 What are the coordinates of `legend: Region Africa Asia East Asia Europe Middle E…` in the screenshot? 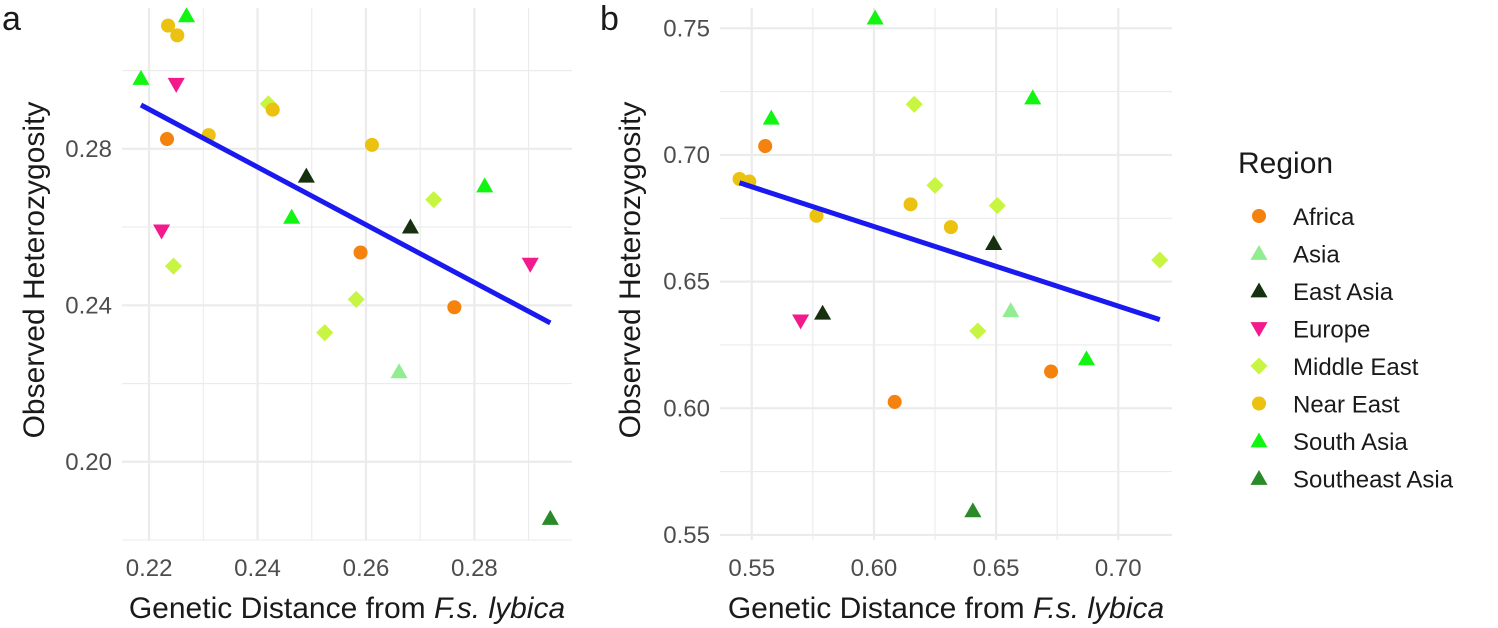 It's located at (1346, 320).